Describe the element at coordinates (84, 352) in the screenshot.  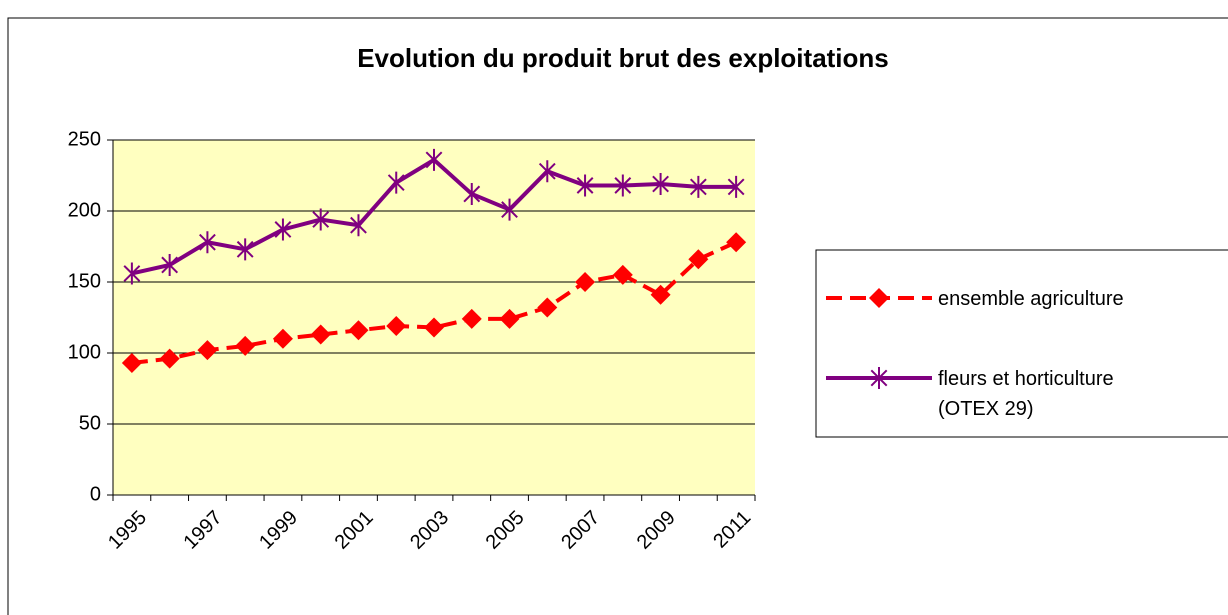
I see `y-tick-label: 100` at that location.